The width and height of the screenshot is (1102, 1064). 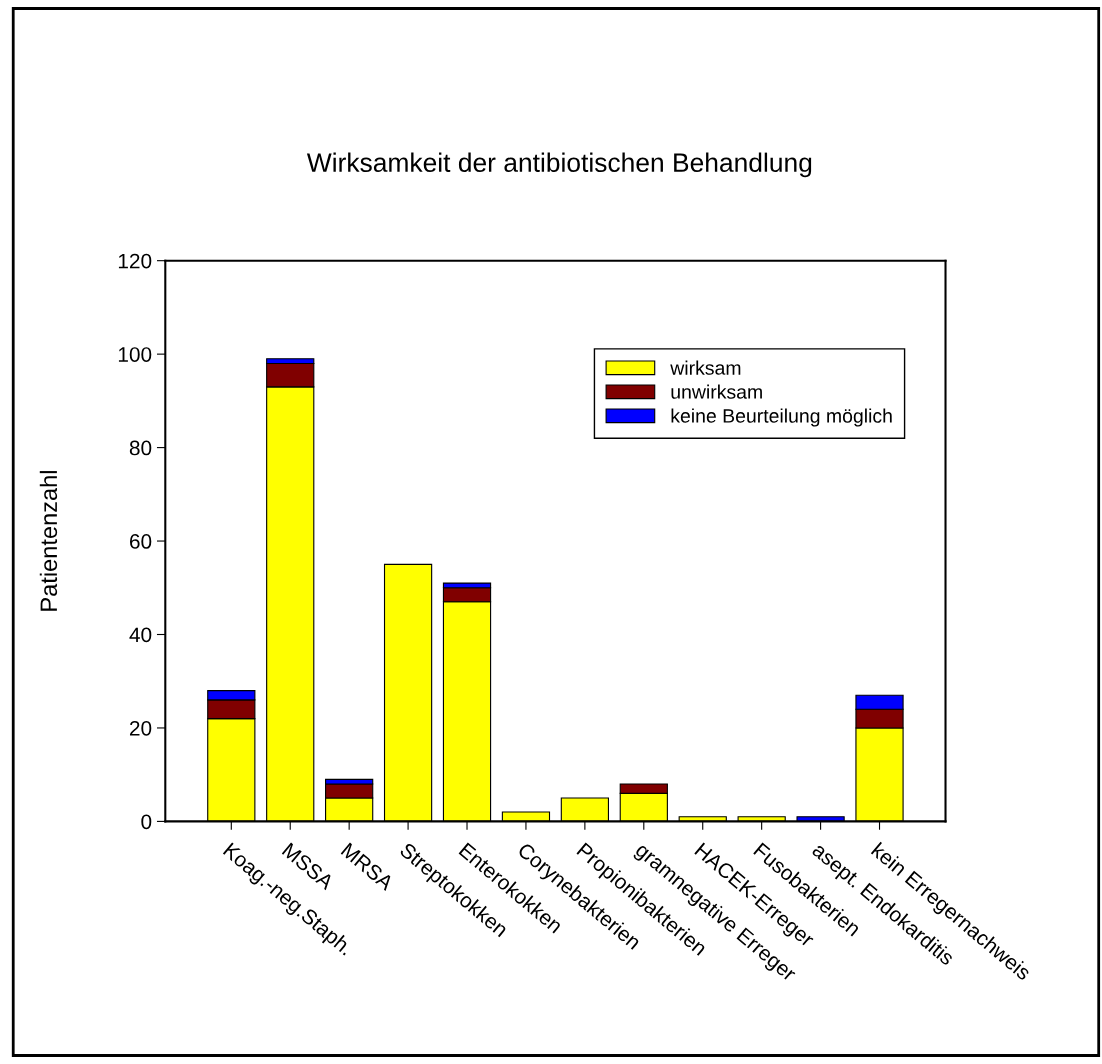 I want to click on y-tick-label: 80, so click(x=140, y=448).